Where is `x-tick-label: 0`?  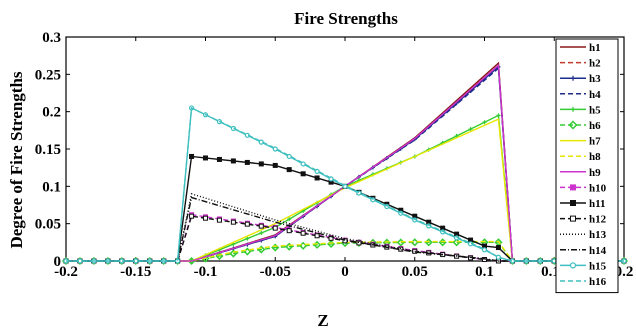
x-tick-label: 0 is located at coordinates (345, 272).